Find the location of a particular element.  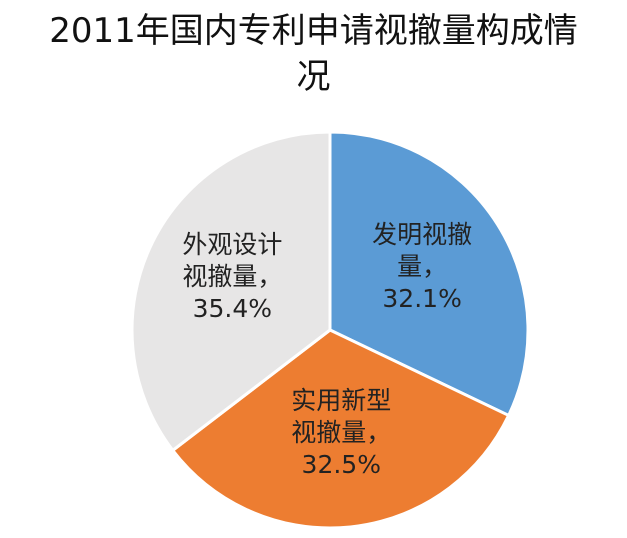

value-label: 32.1% is located at coordinates (422, 298).